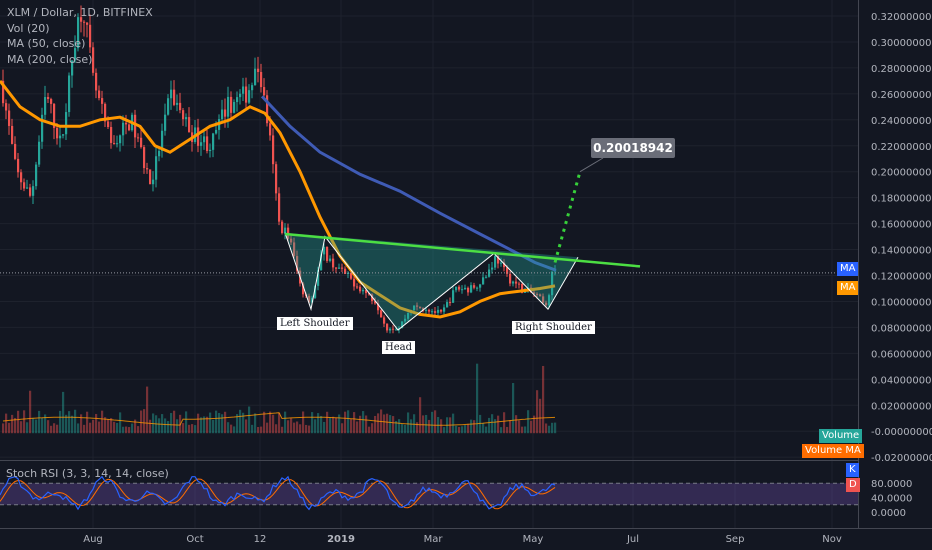 The height and width of the screenshot is (550, 932). What do you see at coordinates (46, 43) in the screenshot?
I see `indicator-ma50: MA (50, close)` at bounding box center [46, 43].